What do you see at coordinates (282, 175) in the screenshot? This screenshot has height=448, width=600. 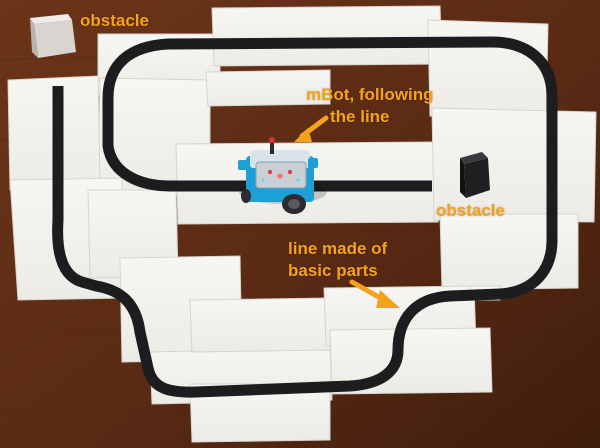 I see `mbot-robot` at bounding box center [282, 175].